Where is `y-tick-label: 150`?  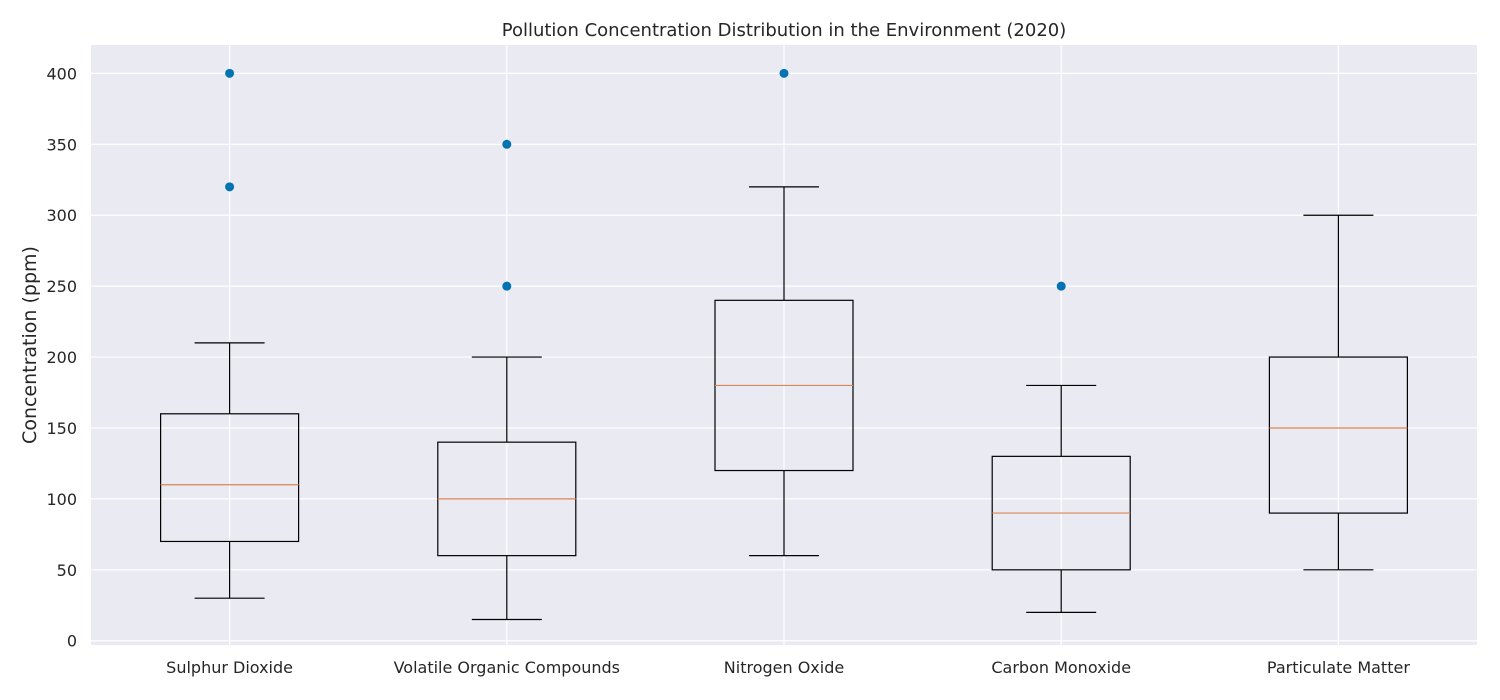
y-tick-label: 150 is located at coordinates (61, 428).